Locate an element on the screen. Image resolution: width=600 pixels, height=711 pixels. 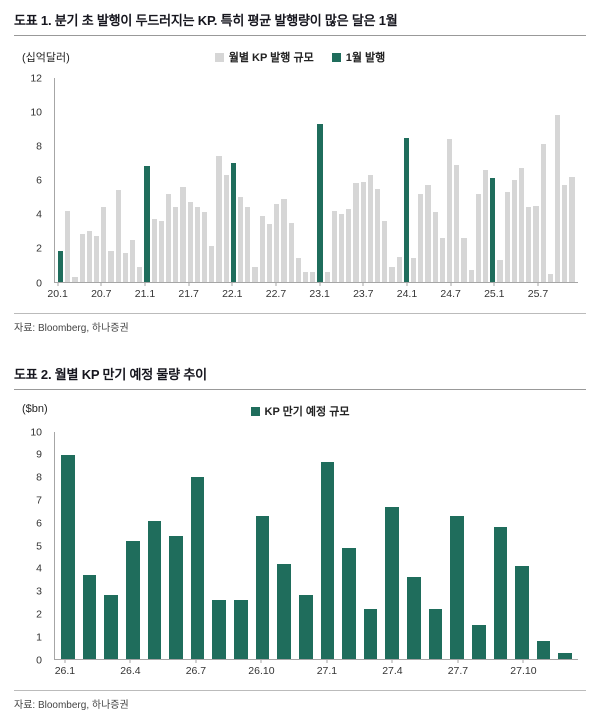
bar-22.8 is located at coordinates (284, 240).